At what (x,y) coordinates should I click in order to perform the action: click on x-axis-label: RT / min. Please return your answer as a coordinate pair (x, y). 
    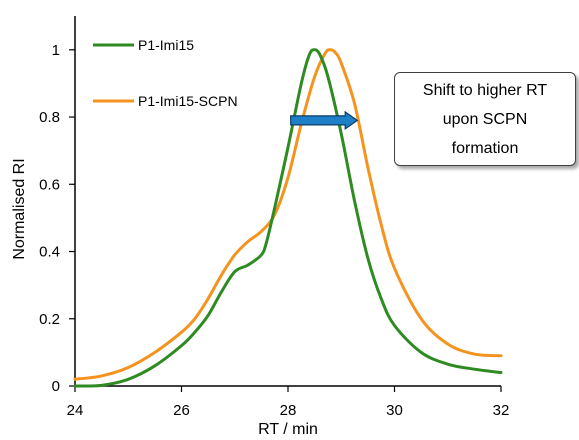
    Looking at the image, I should click on (288, 429).